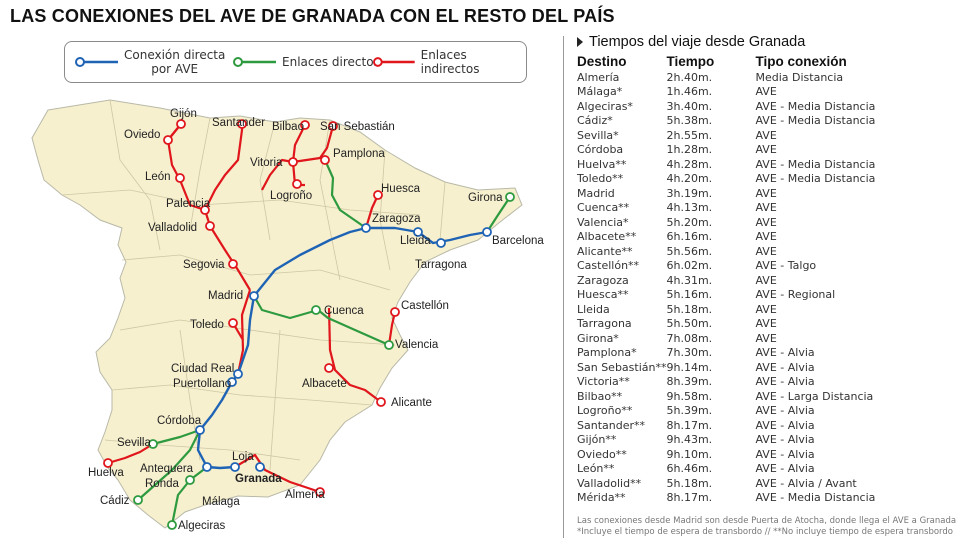 This screenshot has height=545, width=970. I want to click on table-row: Gijón** 9h.43m. AVE - Alvia, so click(771, 440).